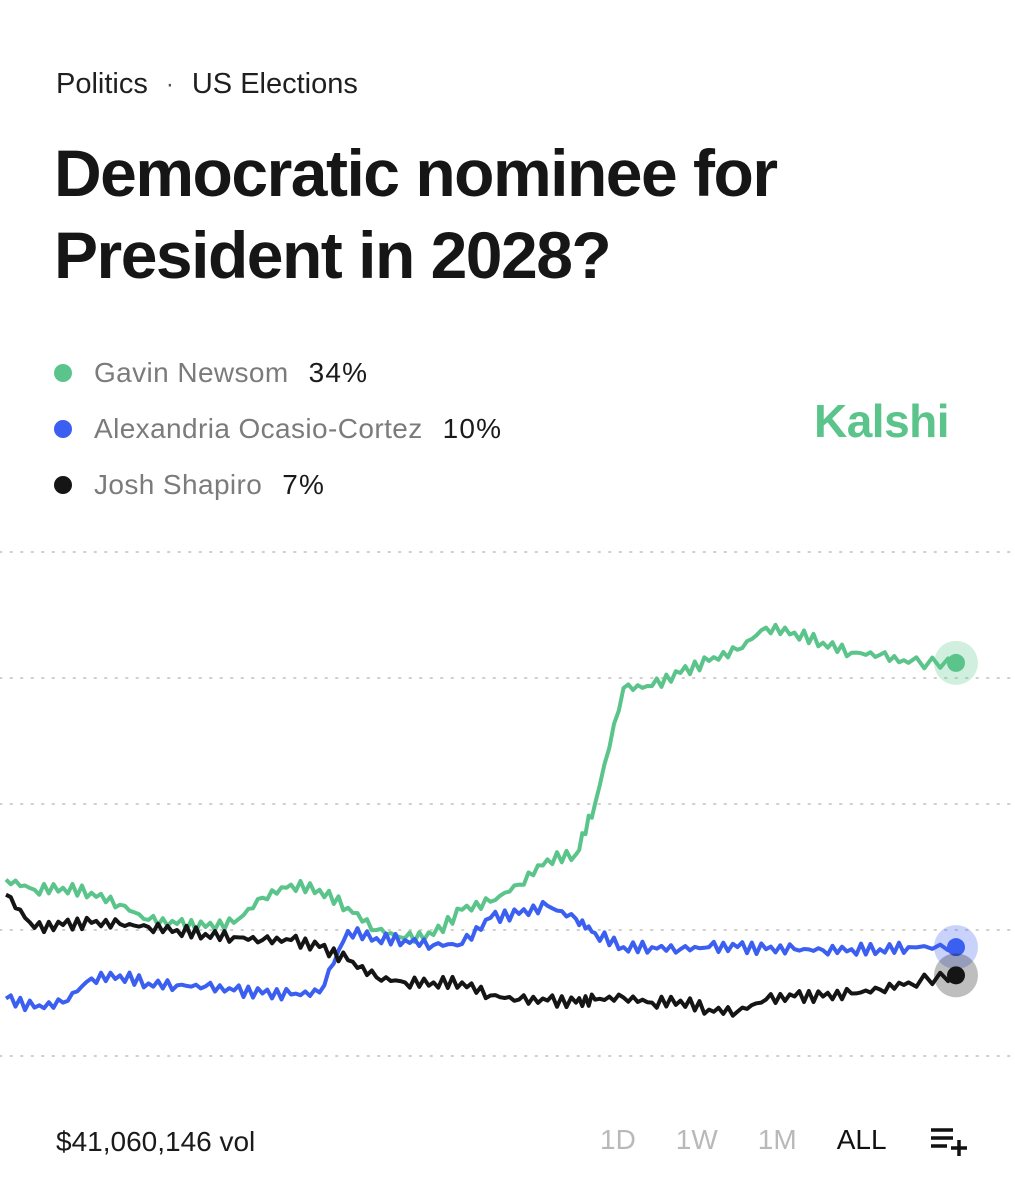 The image size is (1015, 1200). I want to click on series-line-josh-shapiro, so click(481, 955).